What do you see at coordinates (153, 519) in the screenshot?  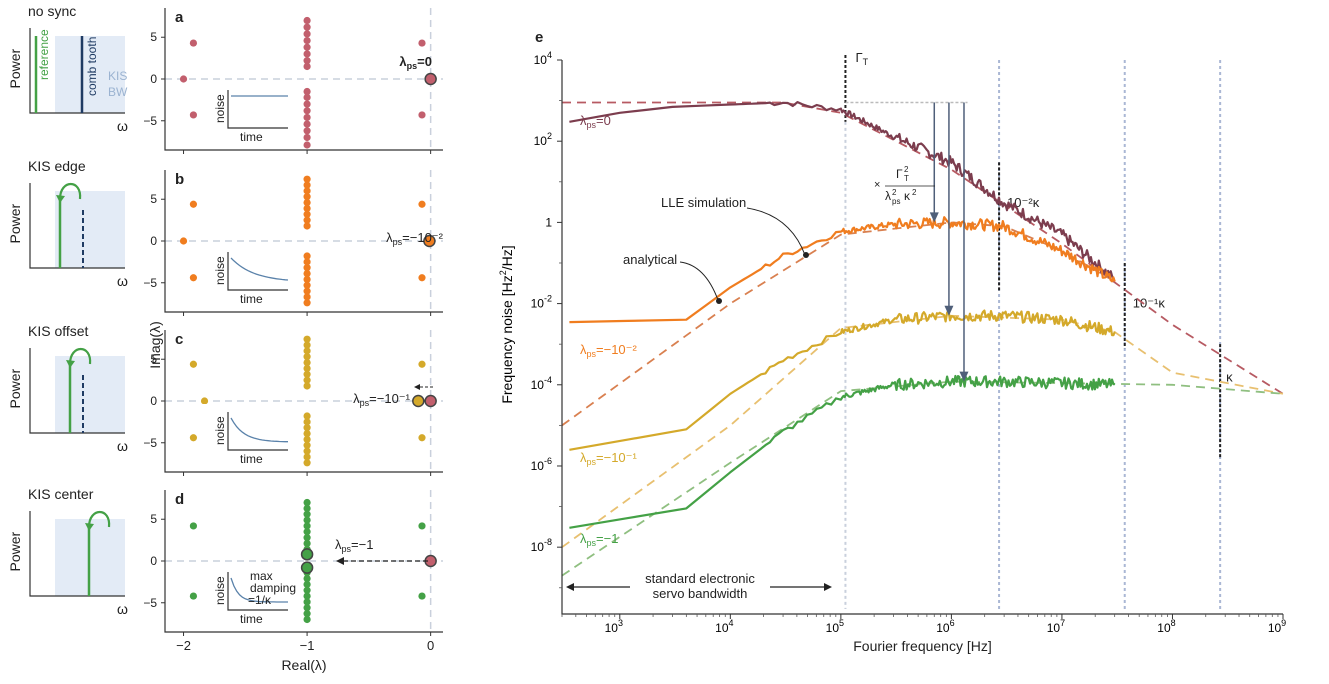 I see `y-tick-label: 5` at bounding box center [153, 519].